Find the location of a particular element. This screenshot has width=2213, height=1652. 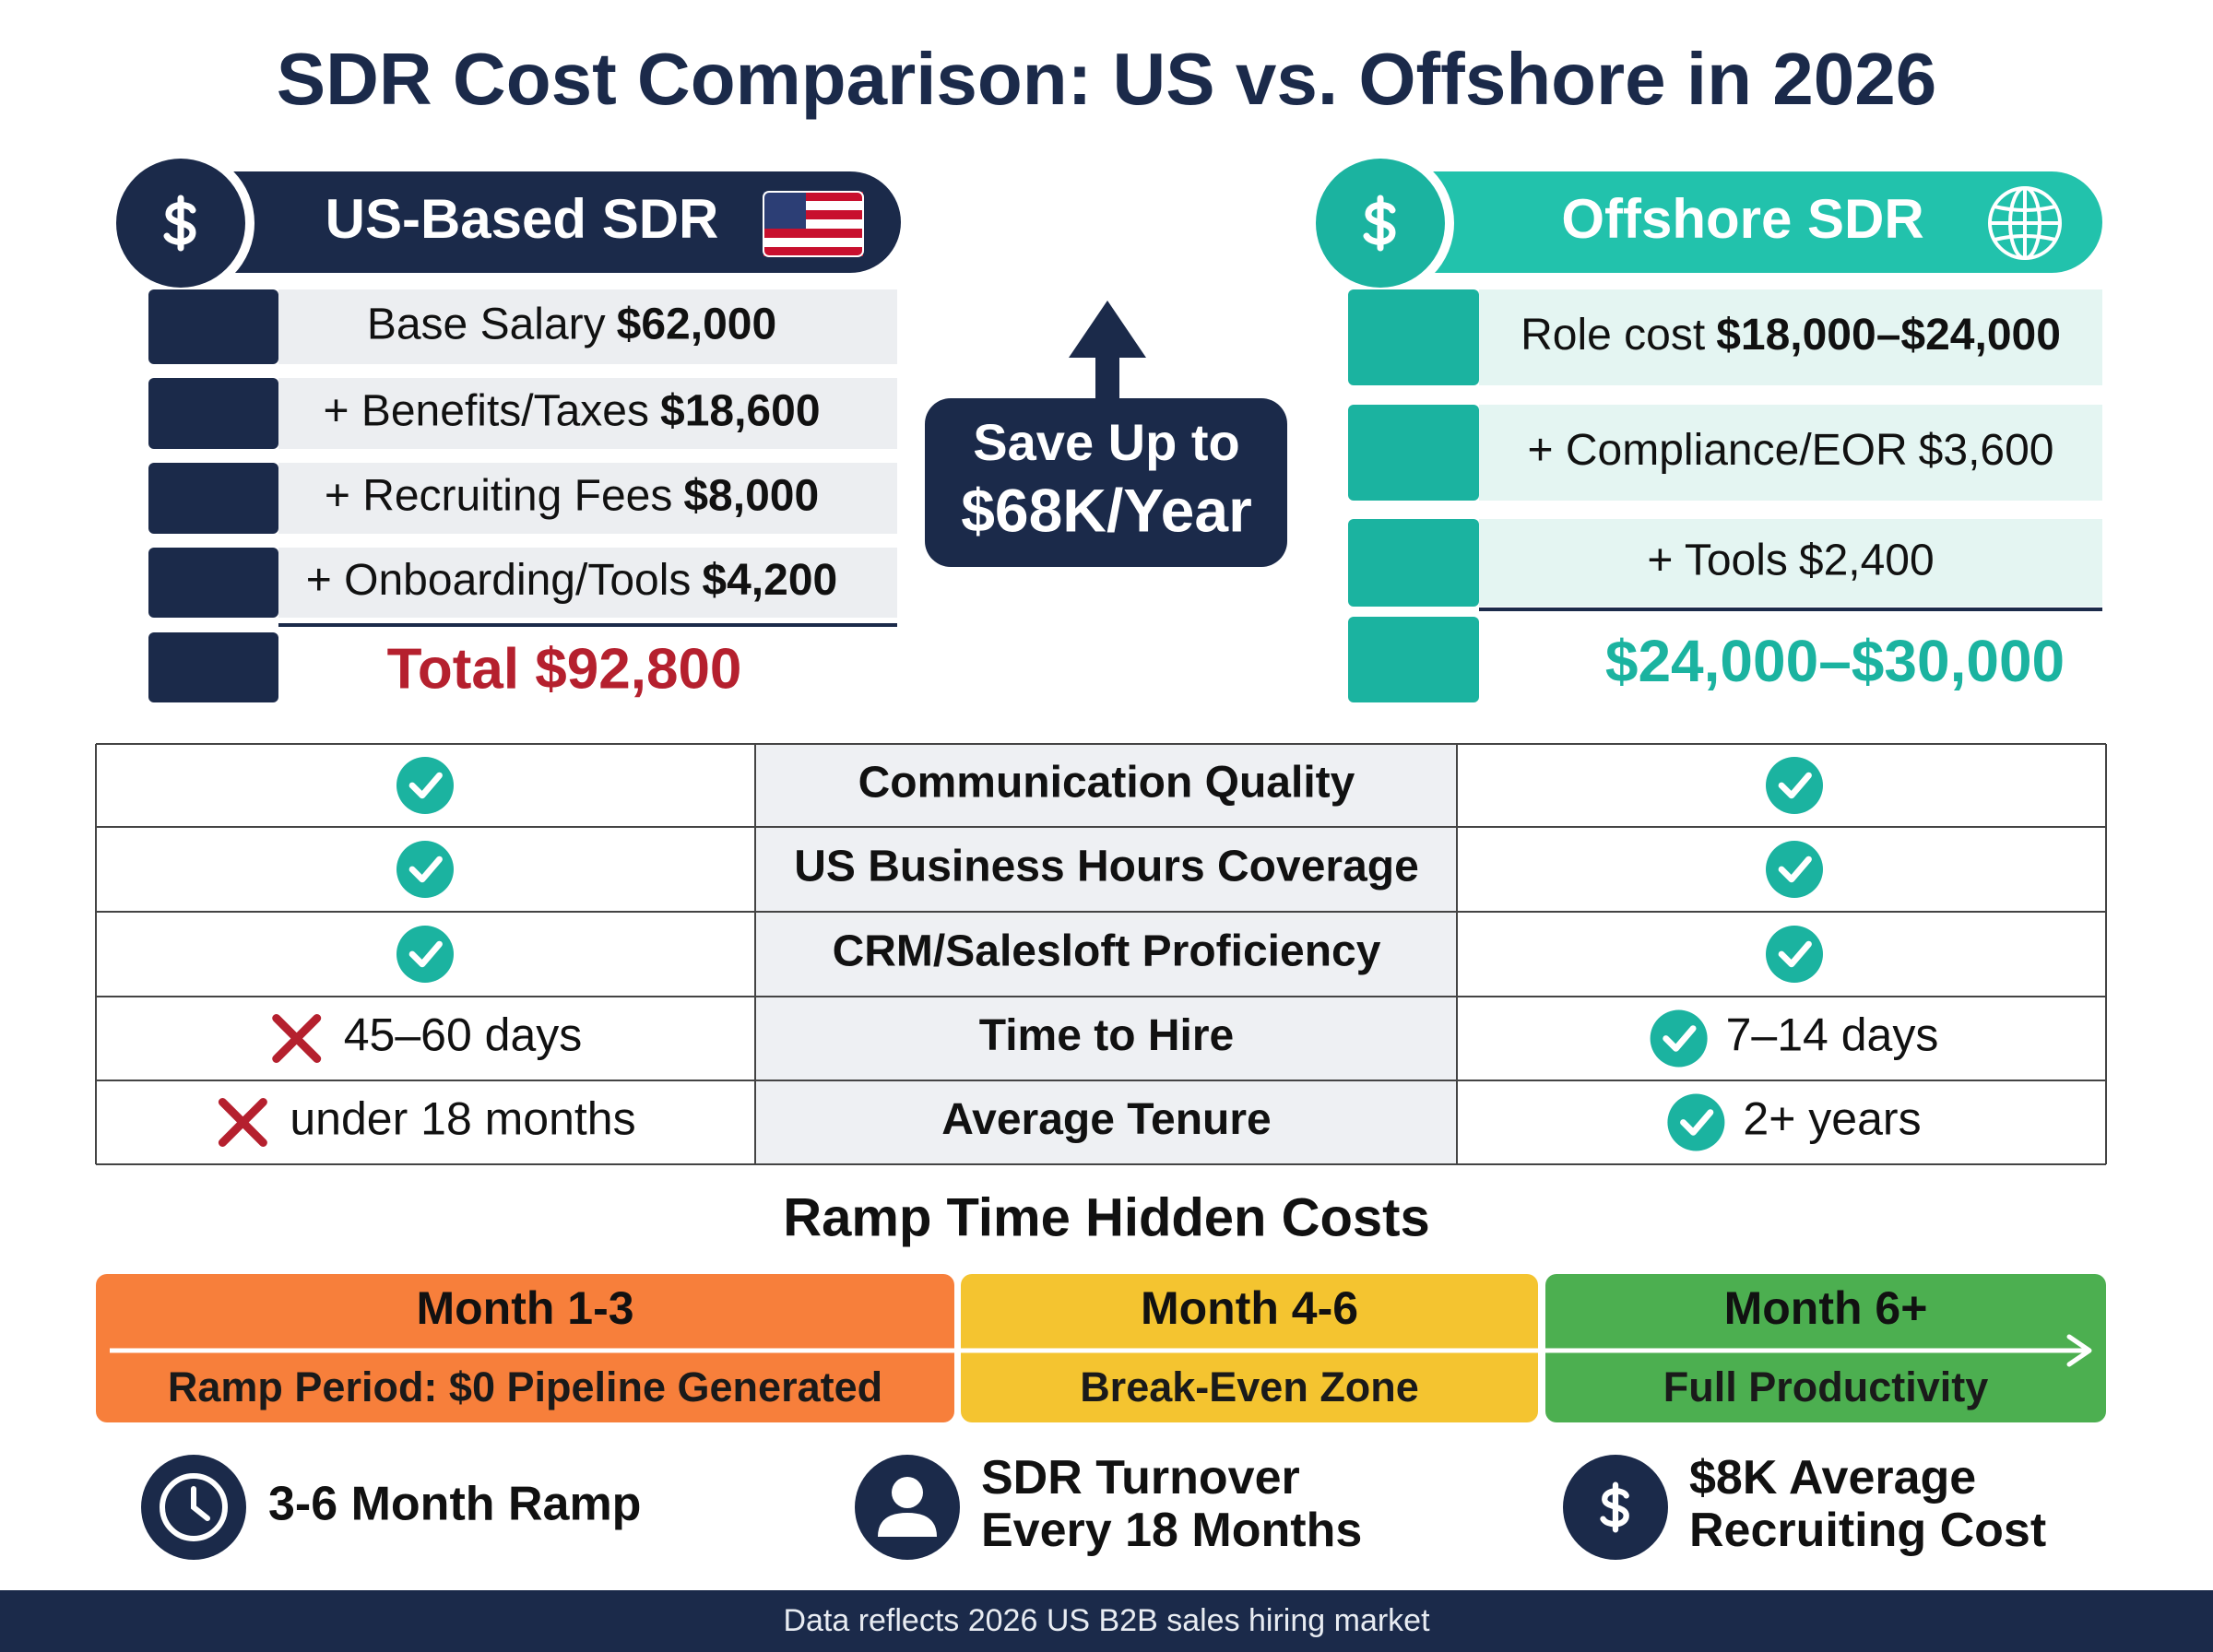

offshore-row-text: + Compliance/EOR $3,600 is located at coordinates (1791, 450).